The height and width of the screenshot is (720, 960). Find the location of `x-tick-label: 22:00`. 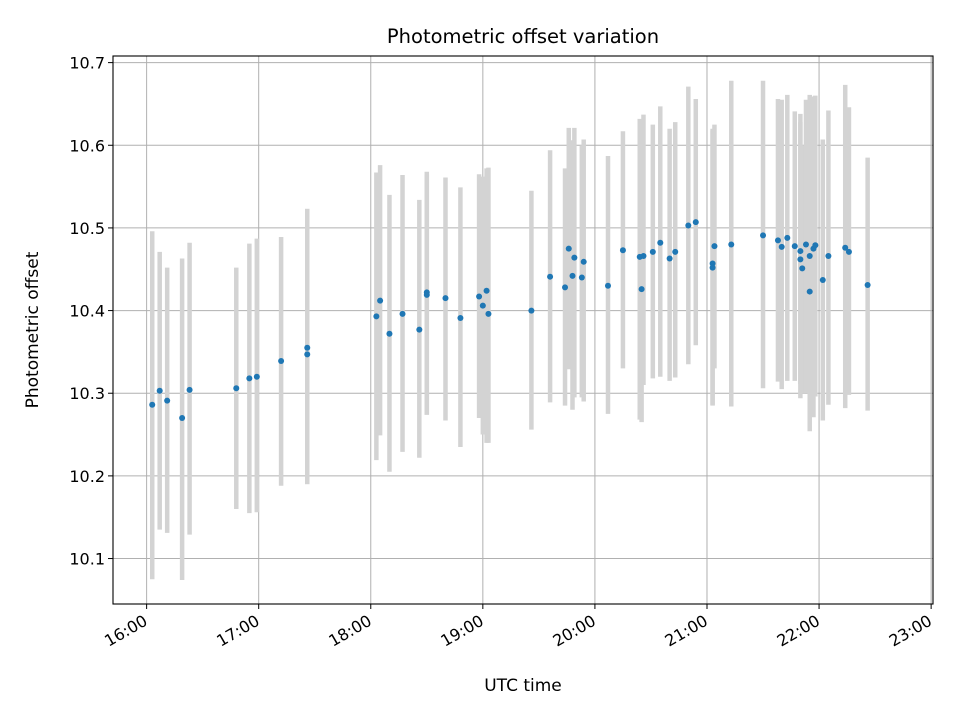

x-tick-label: 22:00 is located at coordinates (798, 631).